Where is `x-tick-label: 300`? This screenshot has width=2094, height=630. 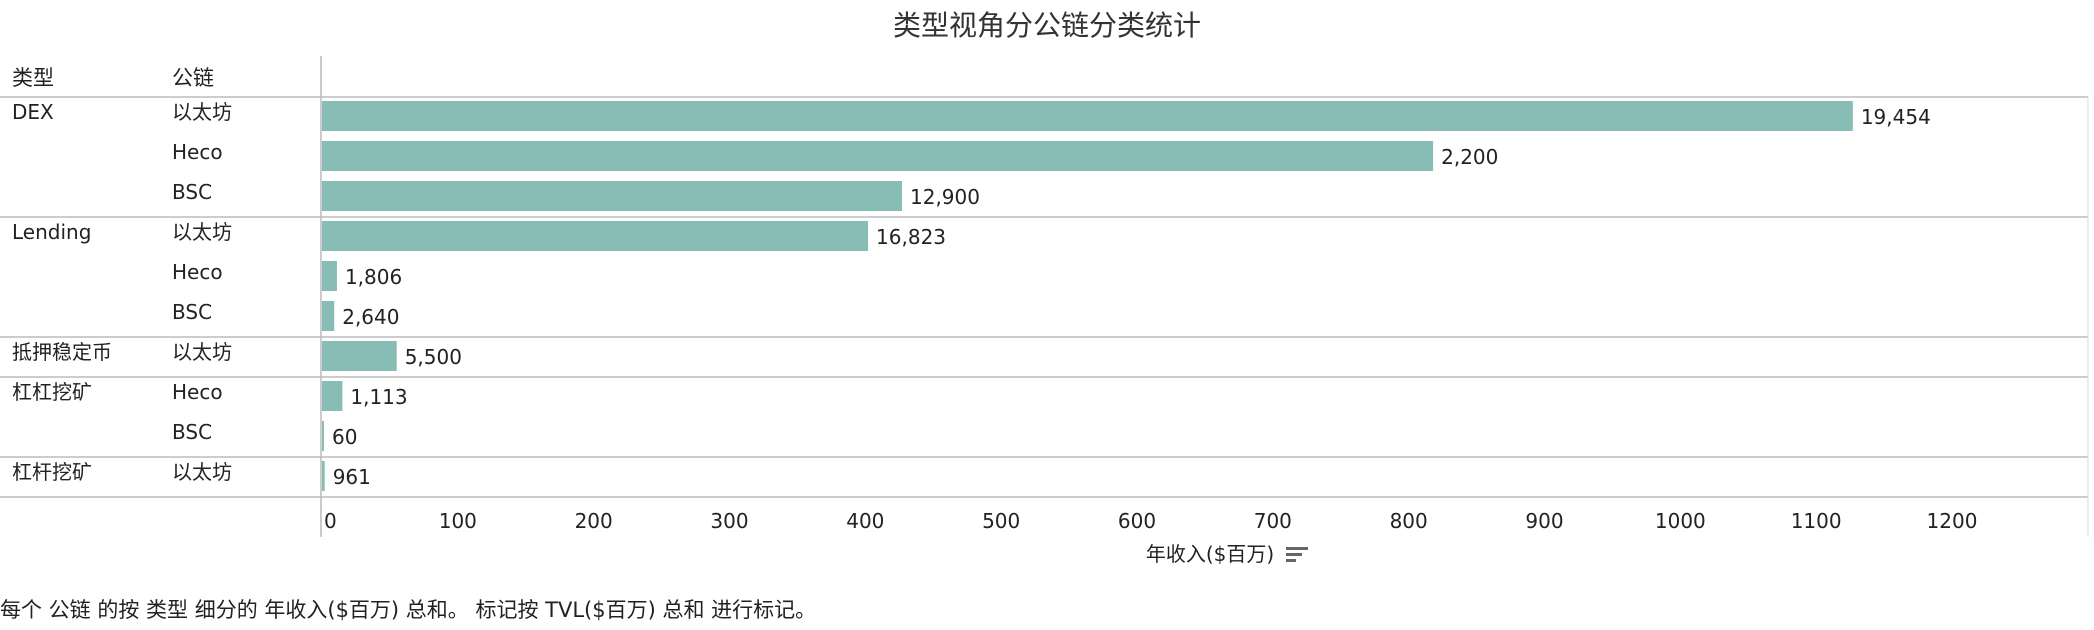 x-tick-label: 300 is located at coordinates (729, 521).